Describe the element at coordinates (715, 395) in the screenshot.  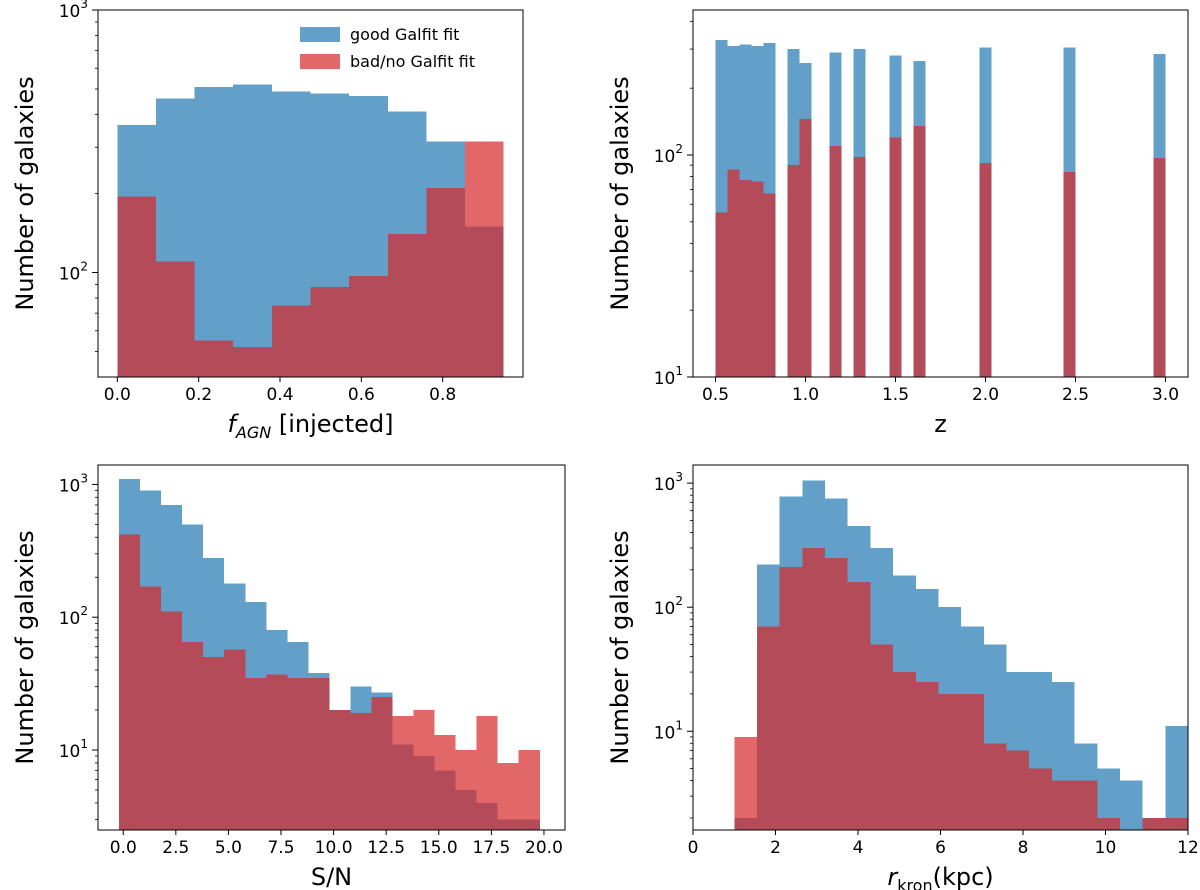
I see `x-tick-label: 0.5` at that location.